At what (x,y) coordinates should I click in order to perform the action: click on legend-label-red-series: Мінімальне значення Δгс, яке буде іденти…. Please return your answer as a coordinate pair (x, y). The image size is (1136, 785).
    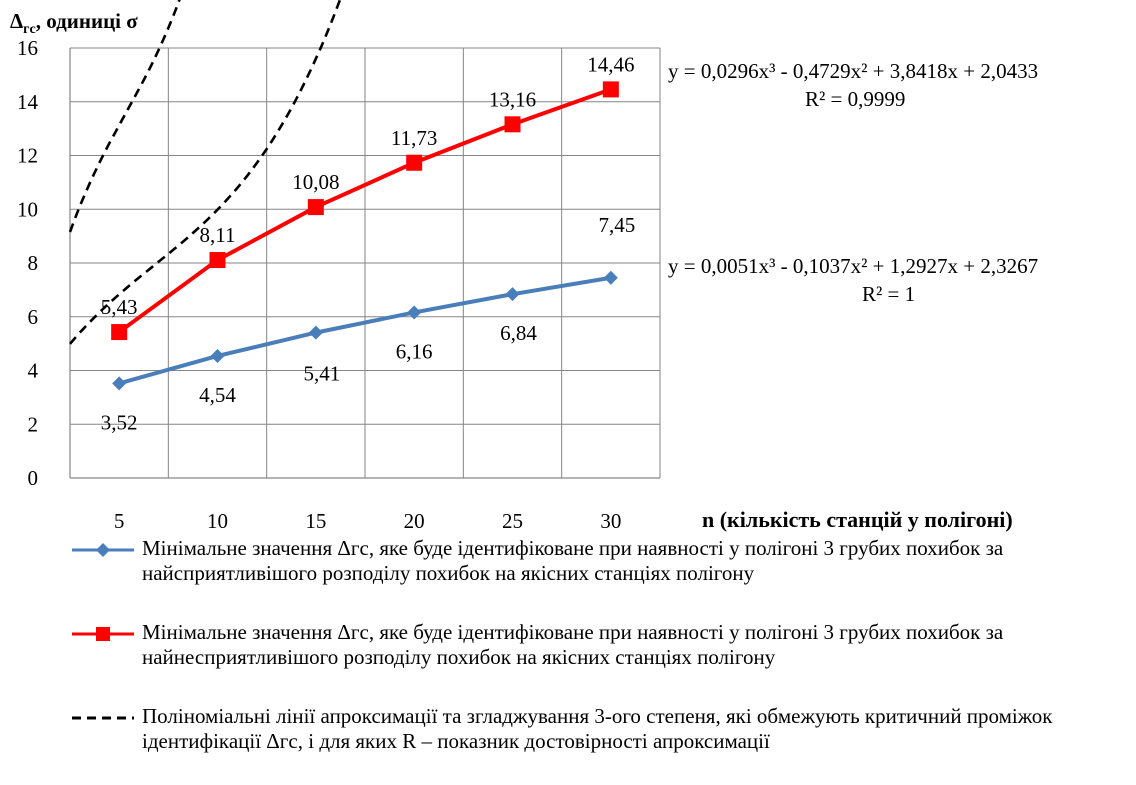
    Looking at the image, I should click on (573, 644).